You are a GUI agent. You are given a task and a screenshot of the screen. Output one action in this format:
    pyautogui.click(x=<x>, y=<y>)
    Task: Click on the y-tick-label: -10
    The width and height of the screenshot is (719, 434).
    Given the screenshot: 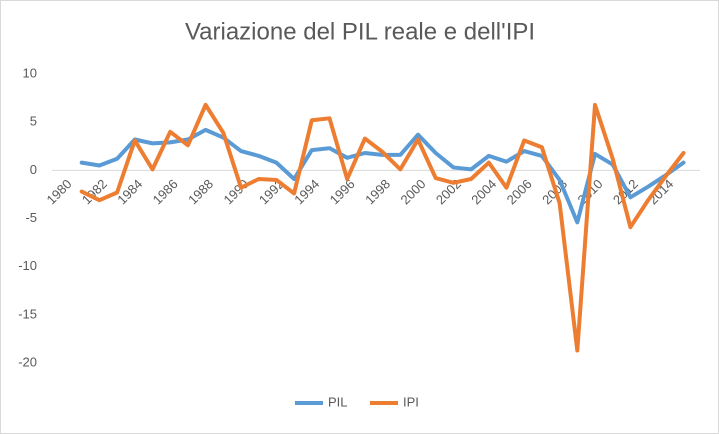 What is the action you would take?
    pyautogui.click(x=27, y=265)
    